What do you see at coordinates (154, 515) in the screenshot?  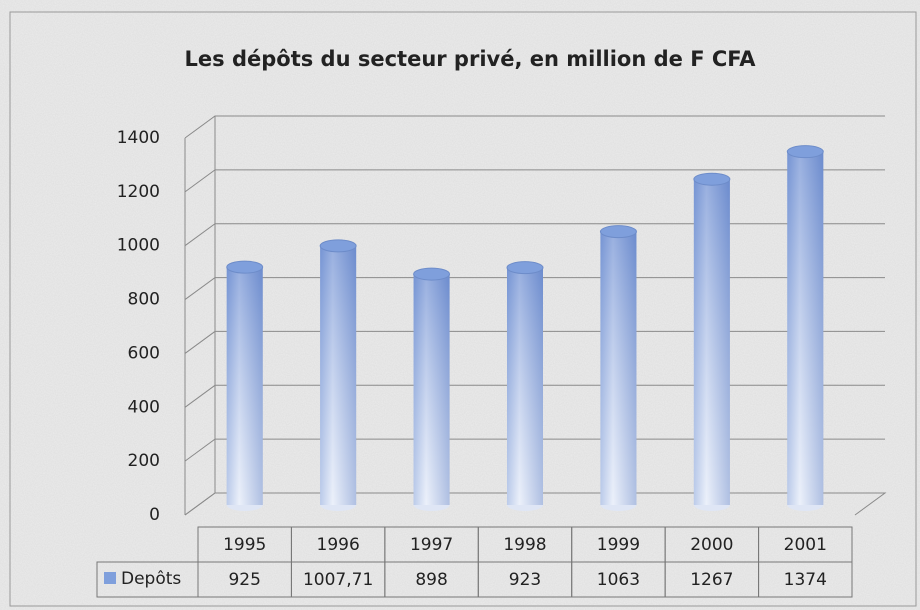 I see `y-tick-label: 0` at bounding box center [154, 515].